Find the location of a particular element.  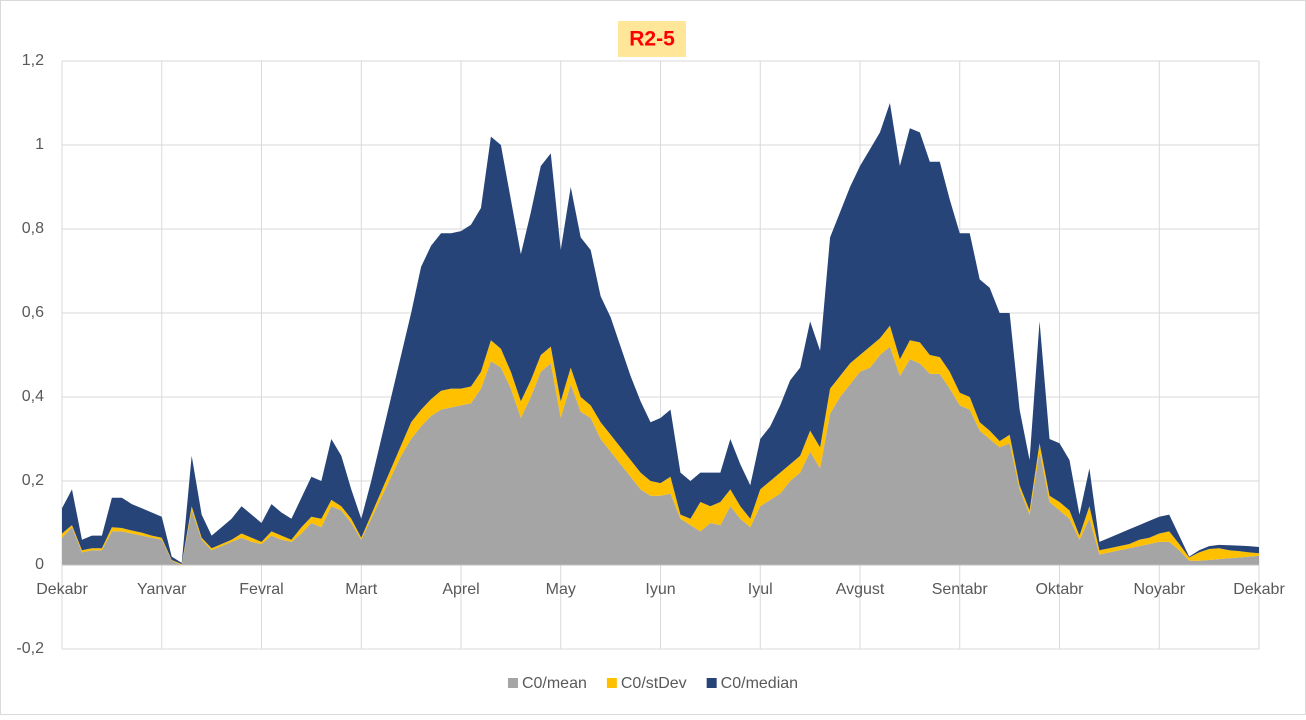

title-box is located at coordinates (652, 39).